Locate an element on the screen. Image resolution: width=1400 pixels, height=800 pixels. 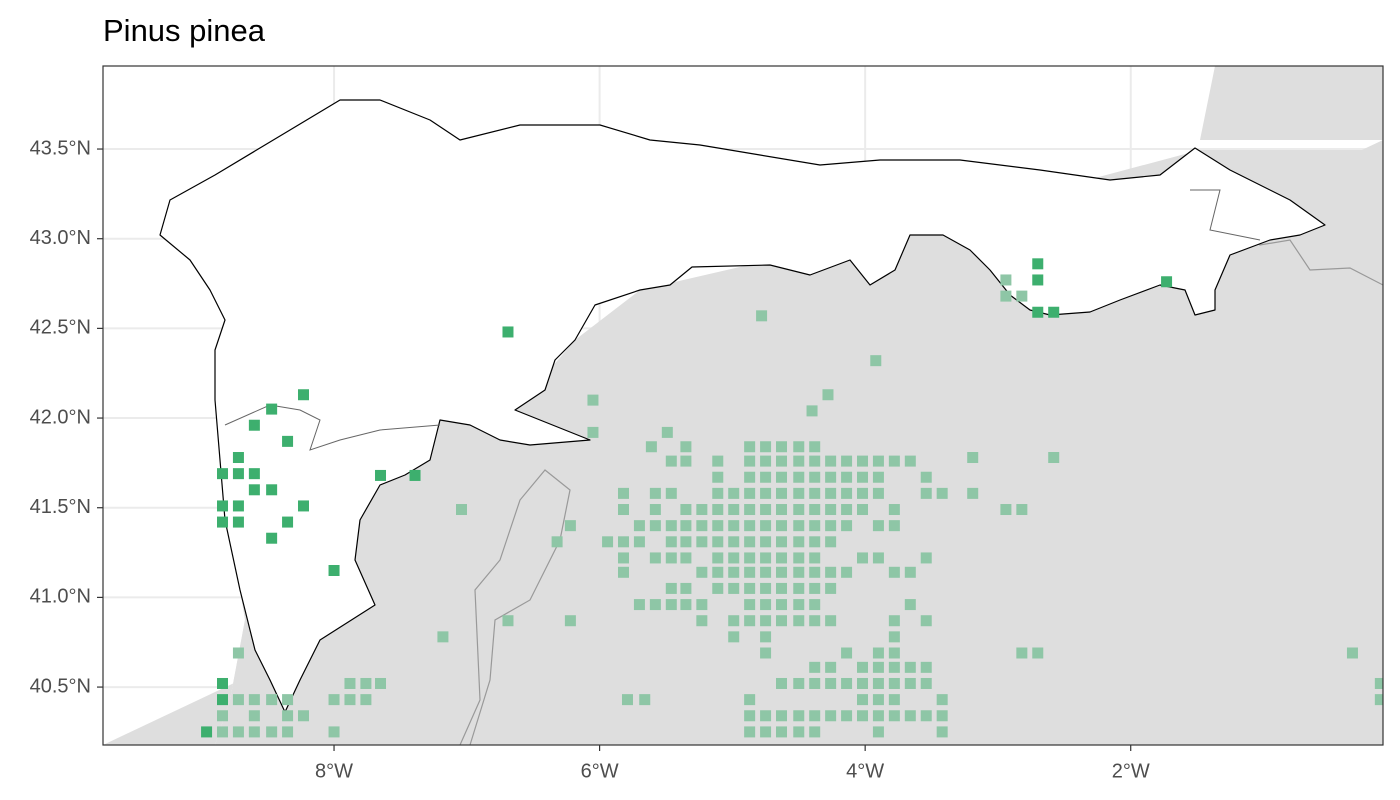
y-tick-label: 42.5°N is located at coordinates (60, 328).